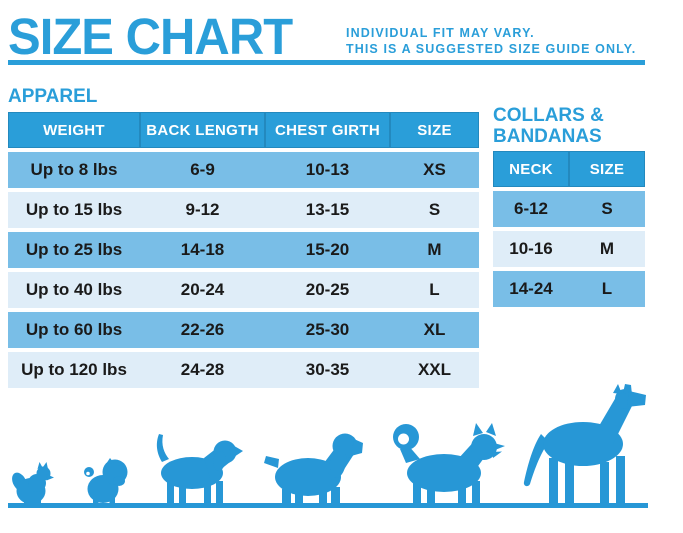 The width and height of the screenshot is (683, 533). Describe the element at coordinates (607, 169) in the screenshot. I see `collars-col-size: SIZE` at that location.